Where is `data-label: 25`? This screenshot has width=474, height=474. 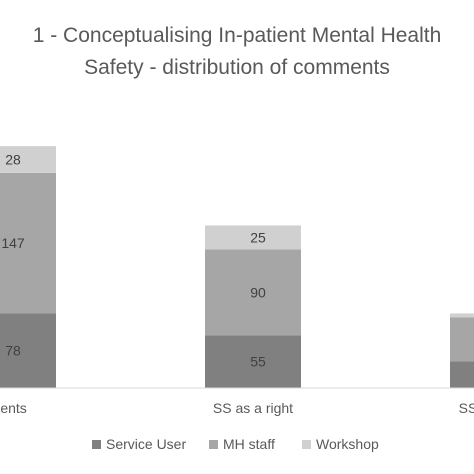
data-label: 25 is located at coordinates (258, 237).